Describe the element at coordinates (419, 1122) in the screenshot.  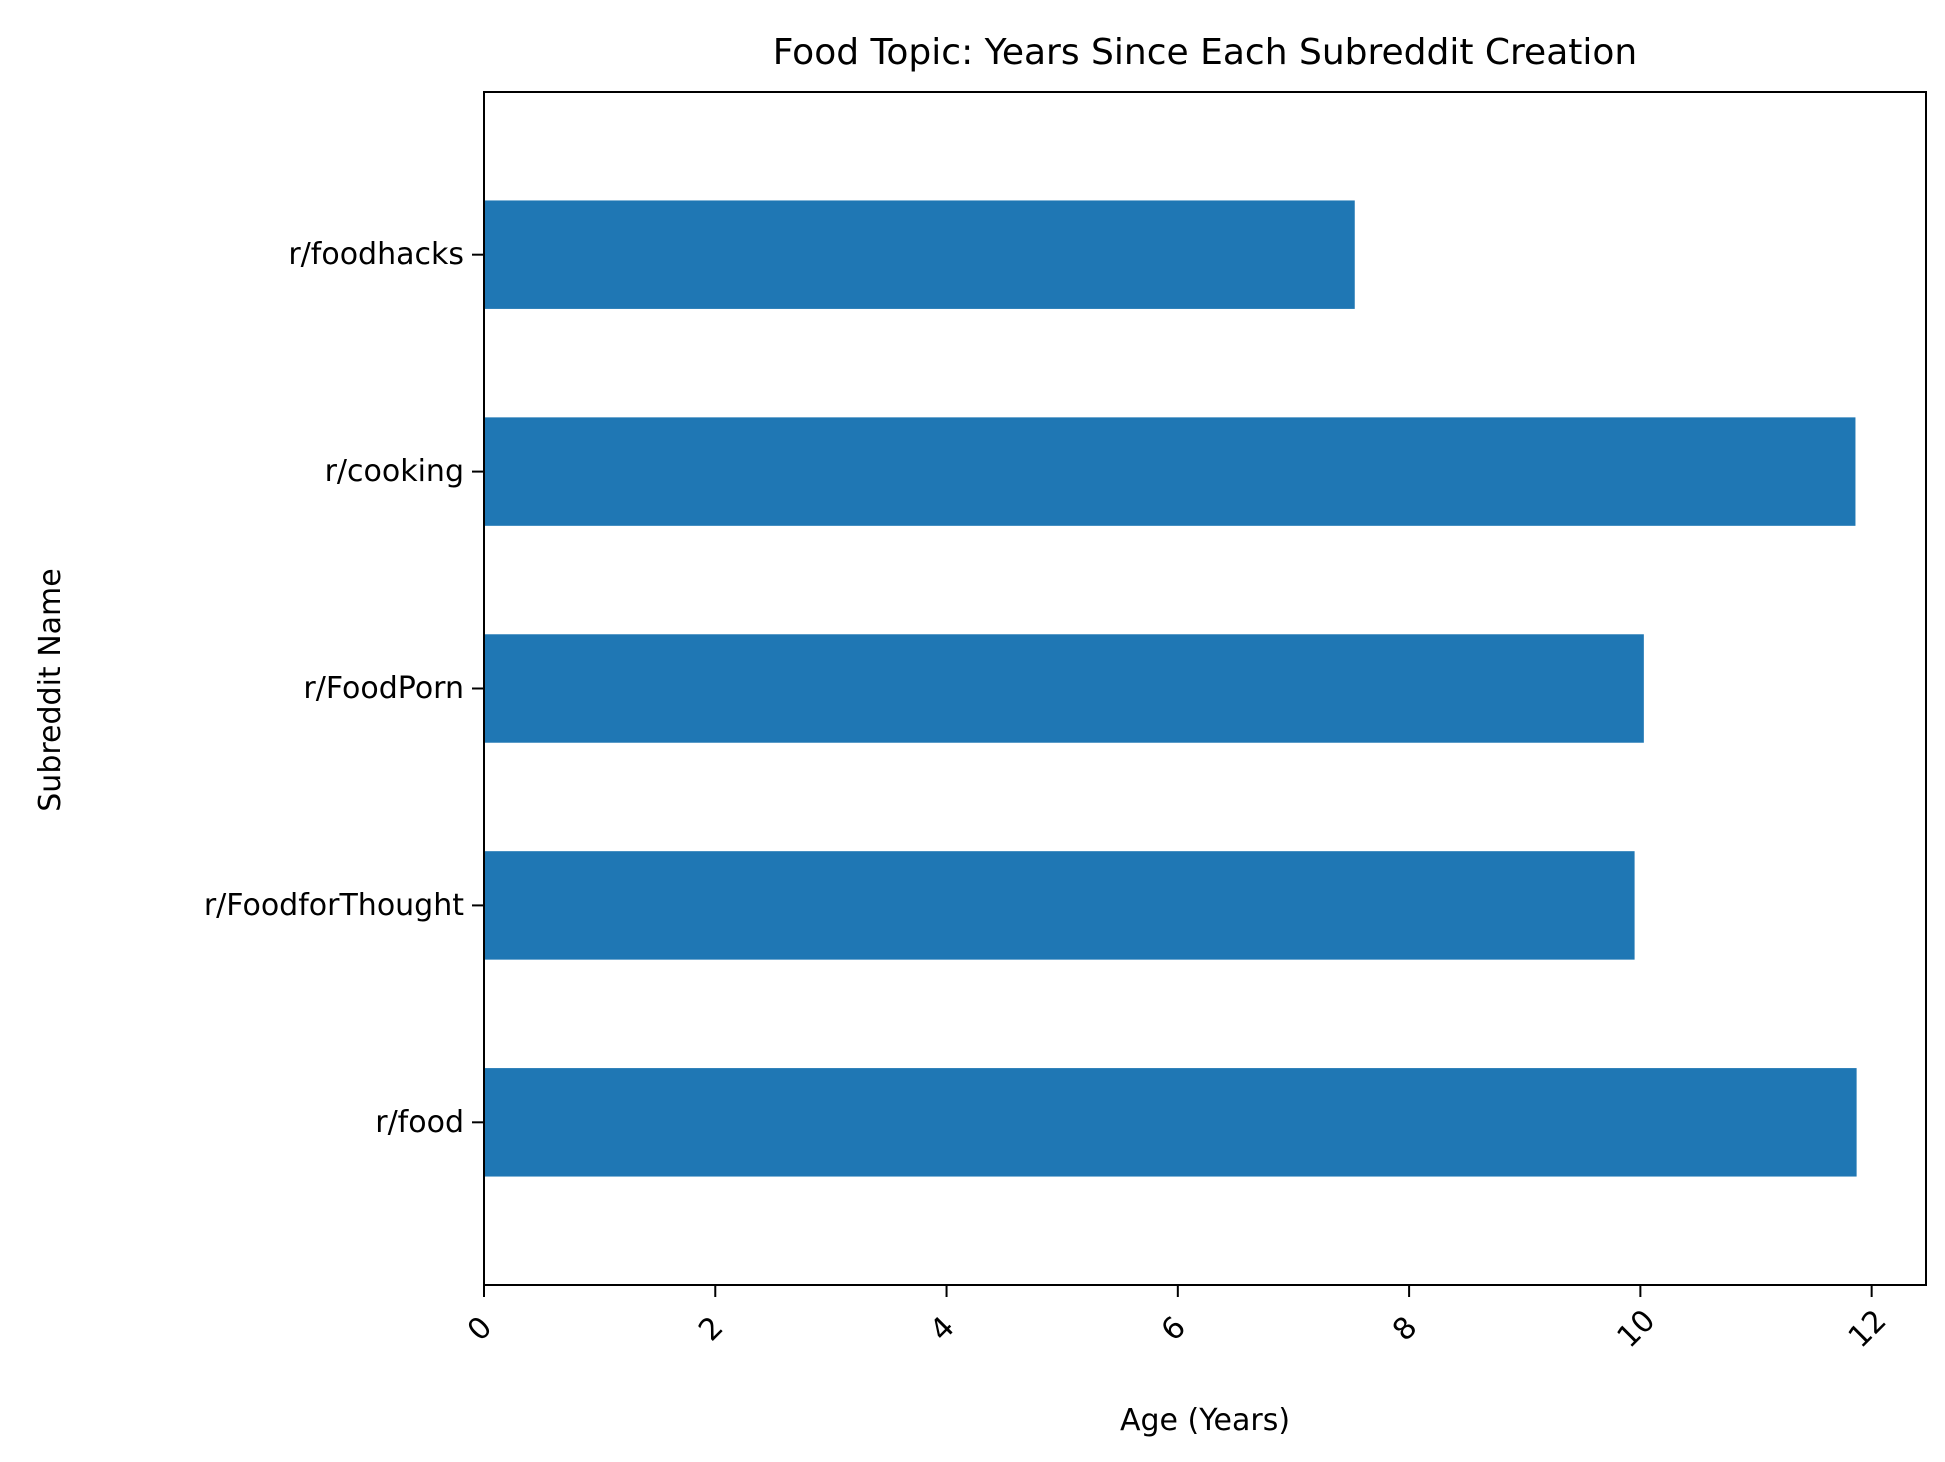
I see `y-tick-label: r/food` at that location.